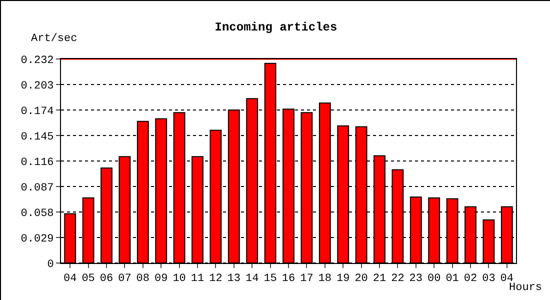 The image size is (550, 300). Describe the element at coordinates (161, 279) in the screenshot. I see `x-tick-label: 09` at that location.